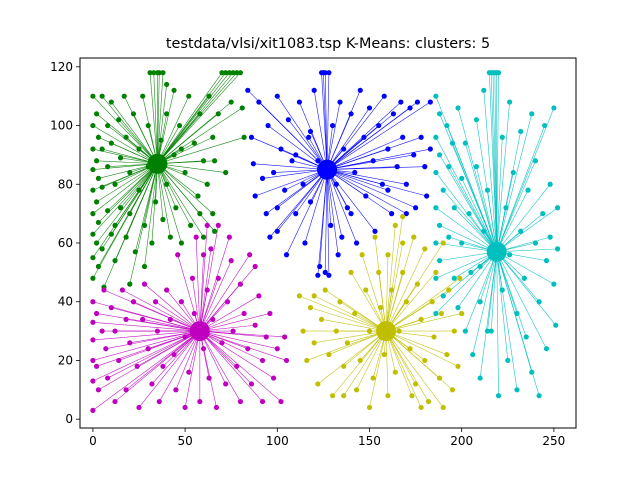  What do you see at coordinates (553, 441) in the screenshot?
I see `x-tick-label: 250` at bounding box center [553, 441].